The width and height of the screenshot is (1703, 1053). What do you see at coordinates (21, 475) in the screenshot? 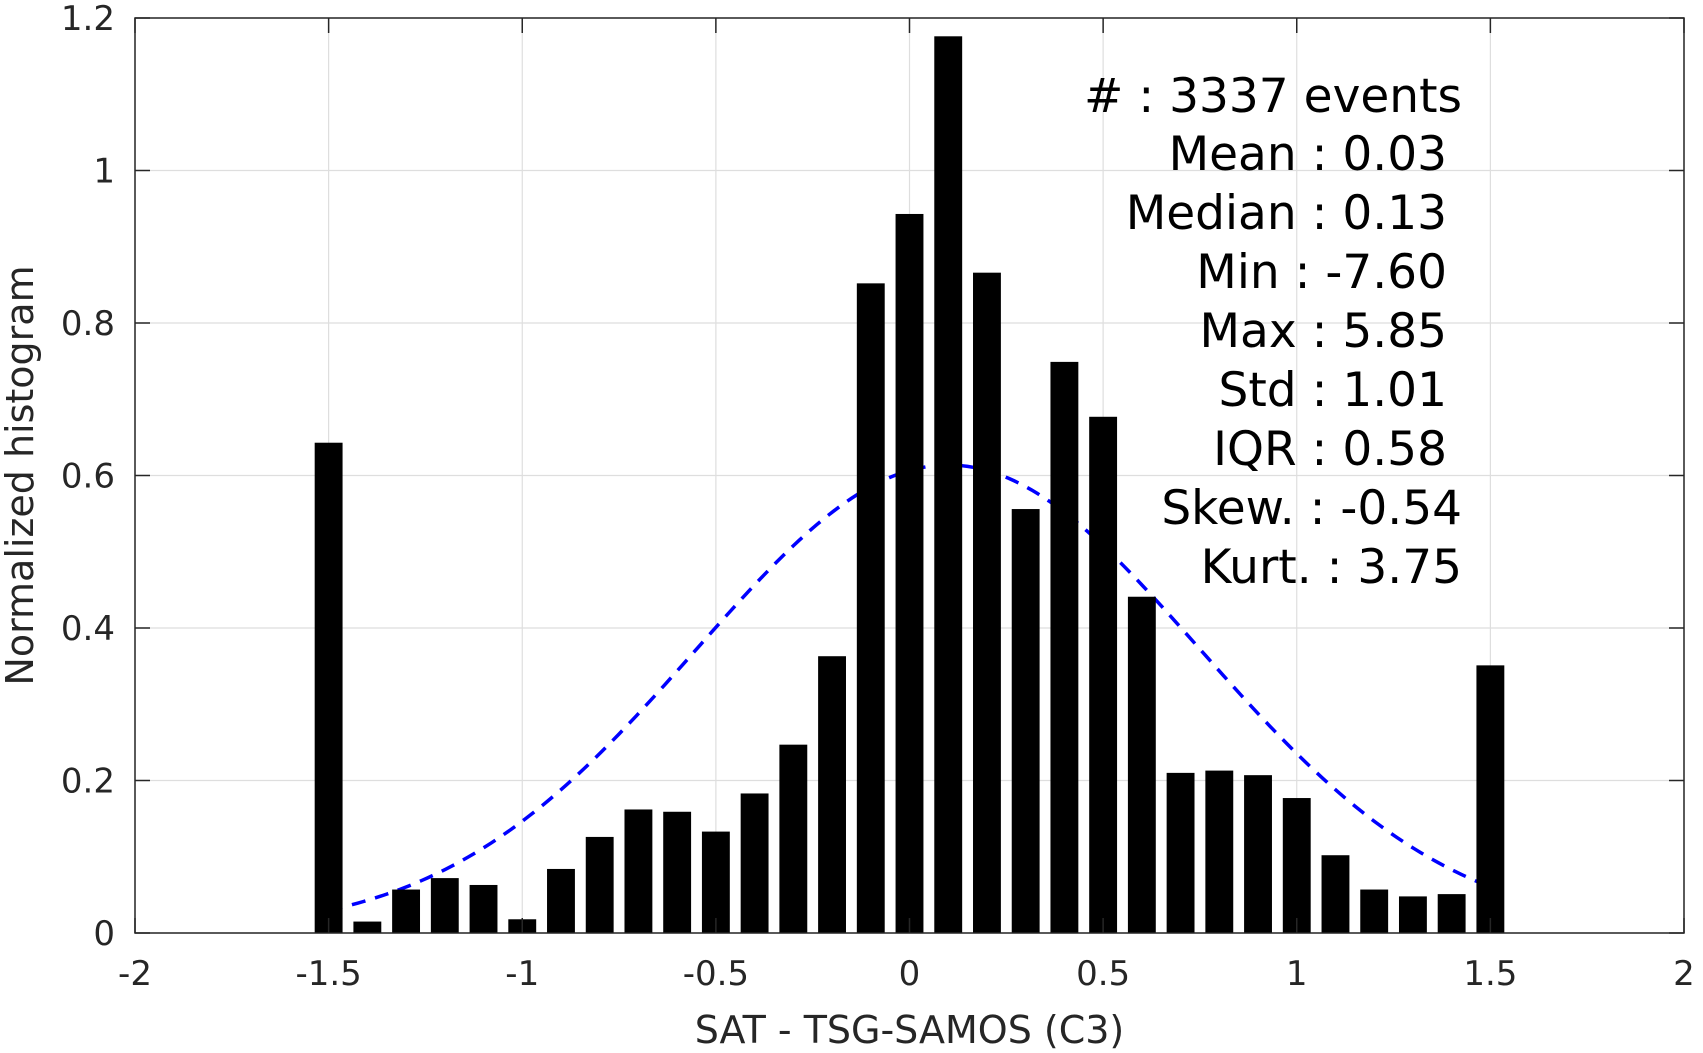
I see `y-axis-label: Normalized histogram` at bounding box center [21, 475].